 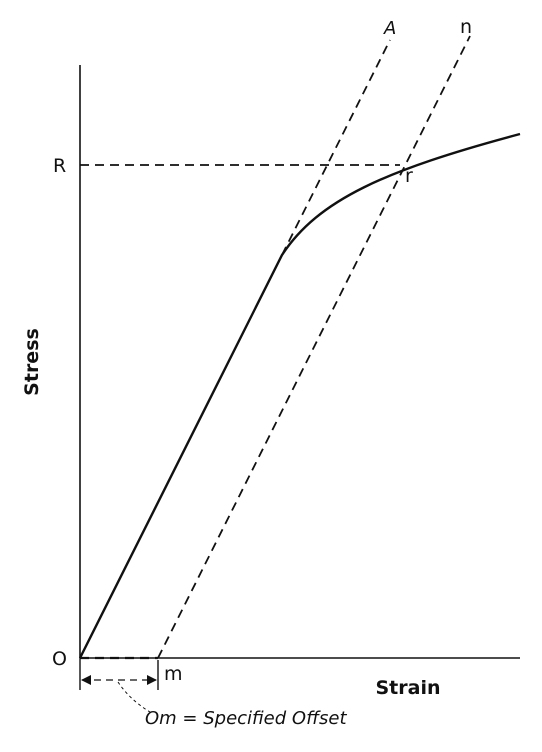 What do you see at coordinates (389, 28) in the screenshot?
I see `label-elastic-end: A` at bounding box center [389, 28].